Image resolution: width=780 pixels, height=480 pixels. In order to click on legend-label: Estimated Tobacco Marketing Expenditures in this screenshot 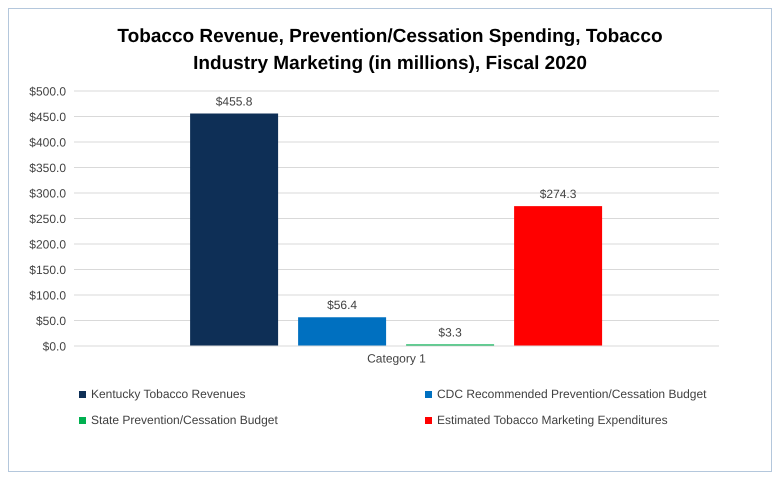, I will do `click(552, 420)`.